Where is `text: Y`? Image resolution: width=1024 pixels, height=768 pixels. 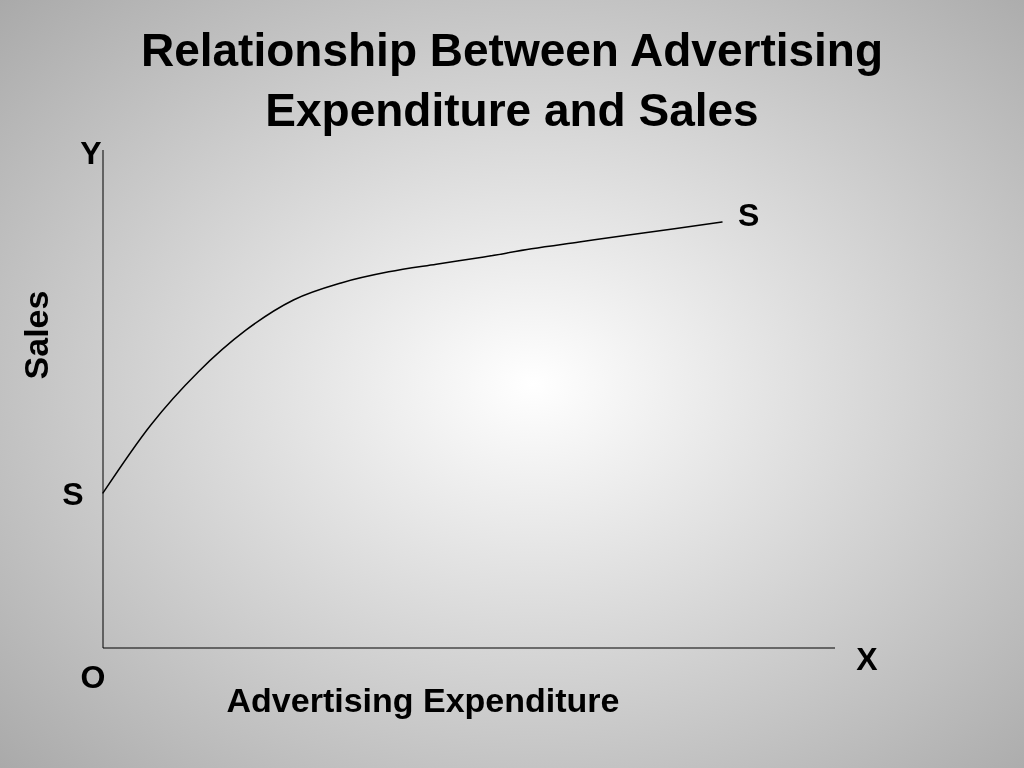
text: Y is located at coordinates (91, 153).